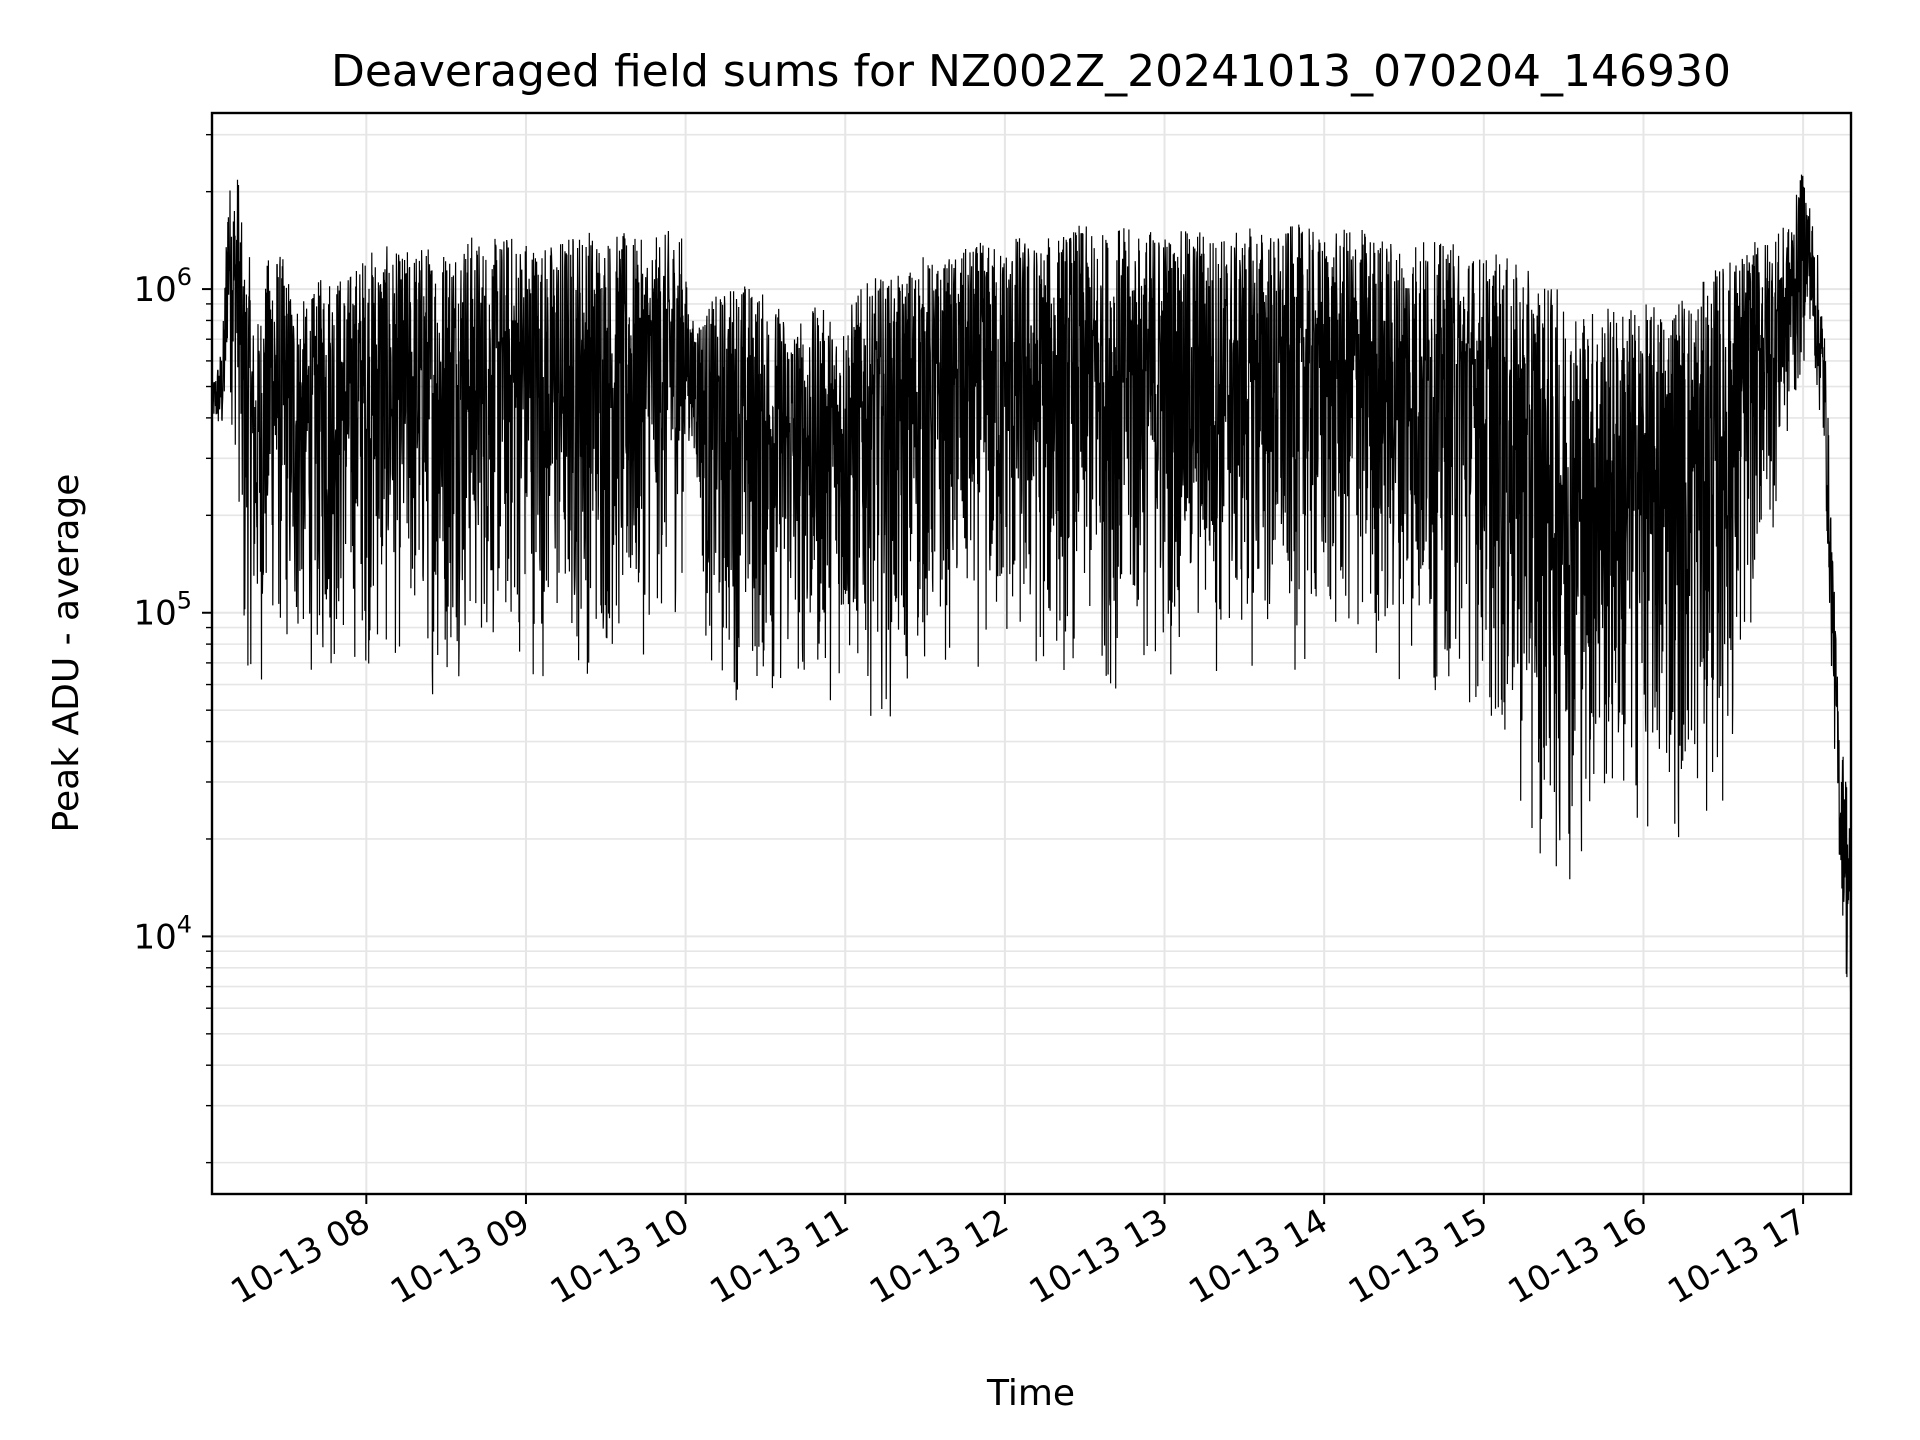  I want to click on x-axis-label: Time, so click(1030, 1393).